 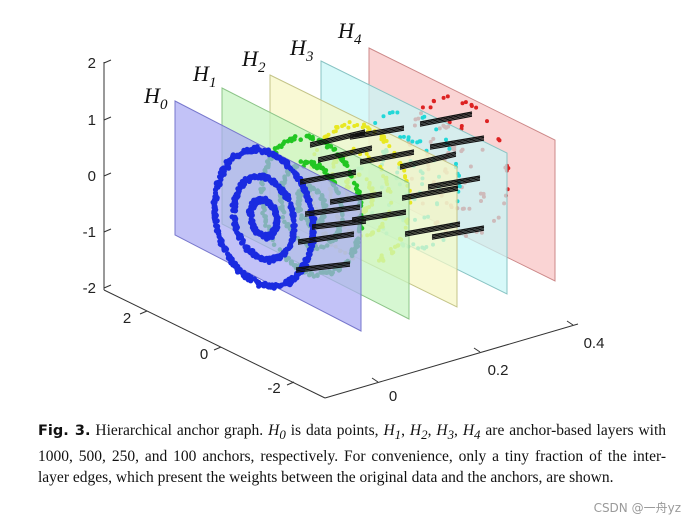 What do you see at coordinates (164, 105) in the screenshot?
I see `layer-label-subscript: 0` at bounding box center [164, 105].